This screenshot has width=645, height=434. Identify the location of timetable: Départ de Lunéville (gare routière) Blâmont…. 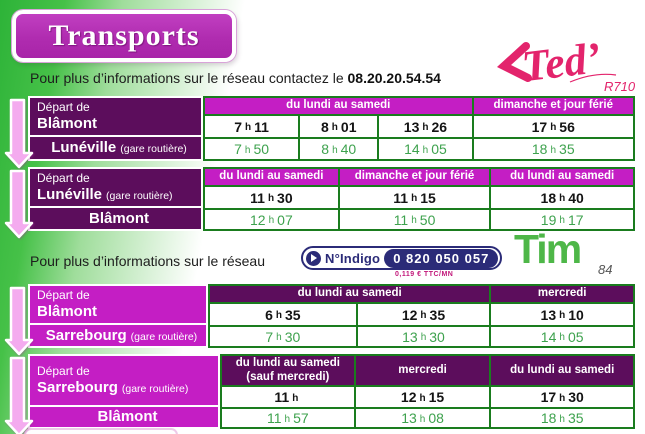
(331, 199).